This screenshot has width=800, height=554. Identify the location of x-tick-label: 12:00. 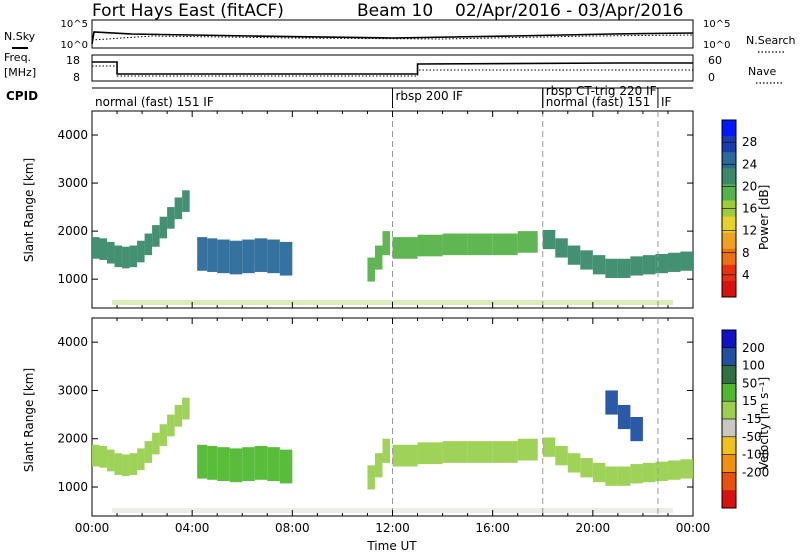
(392, 528).